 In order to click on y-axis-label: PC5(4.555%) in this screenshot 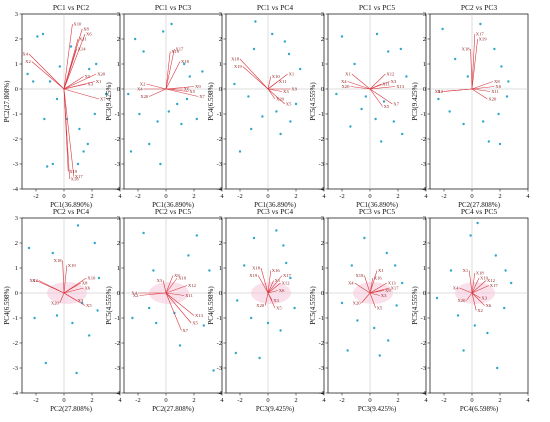, I will do `click(313, 101)`.